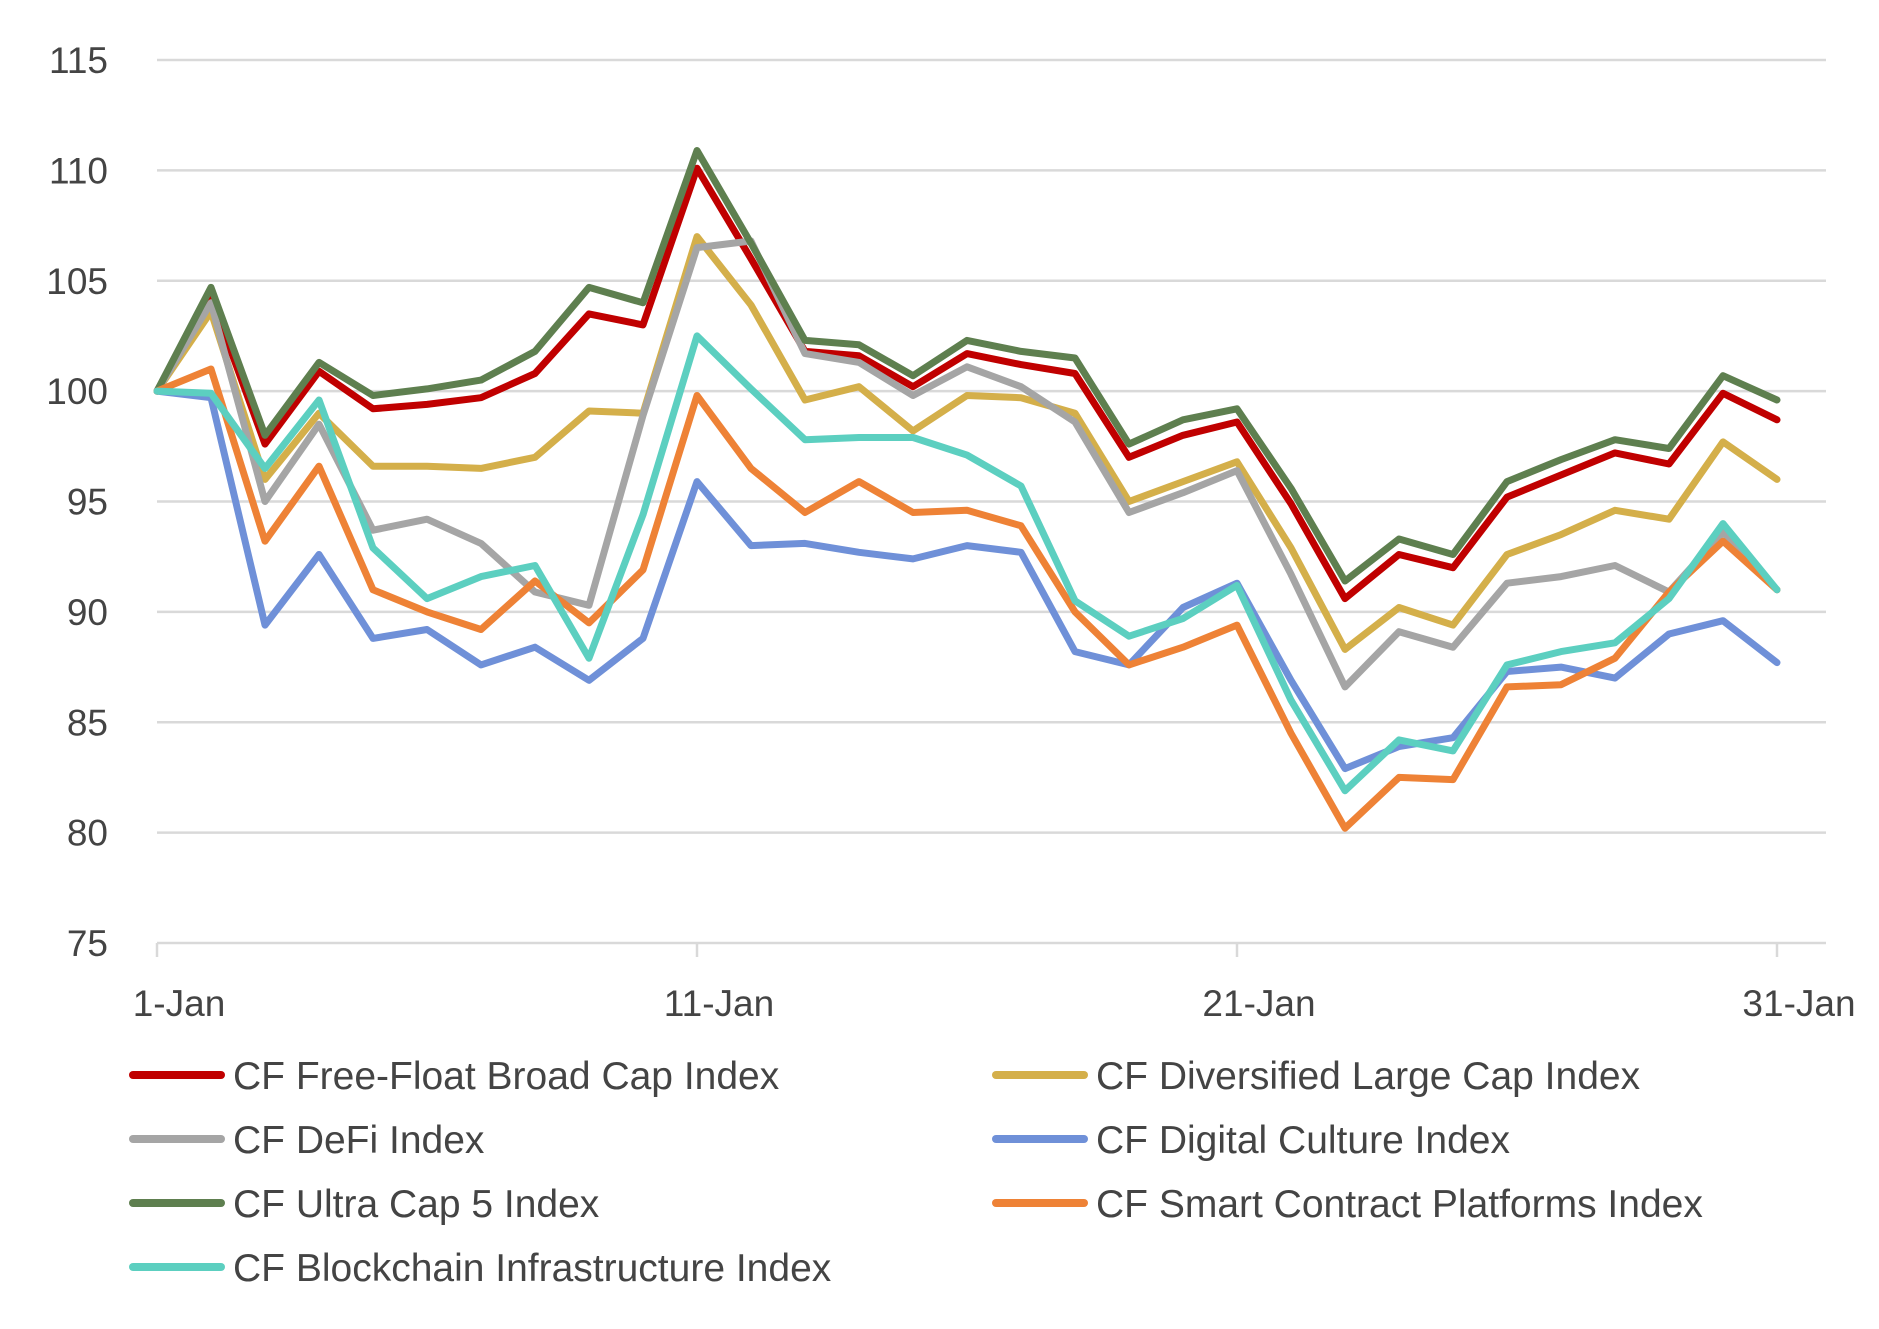  Describe the element at coordinates (87, 612) in the screenshot. I see `y-tick-label-90: 90` at that location.